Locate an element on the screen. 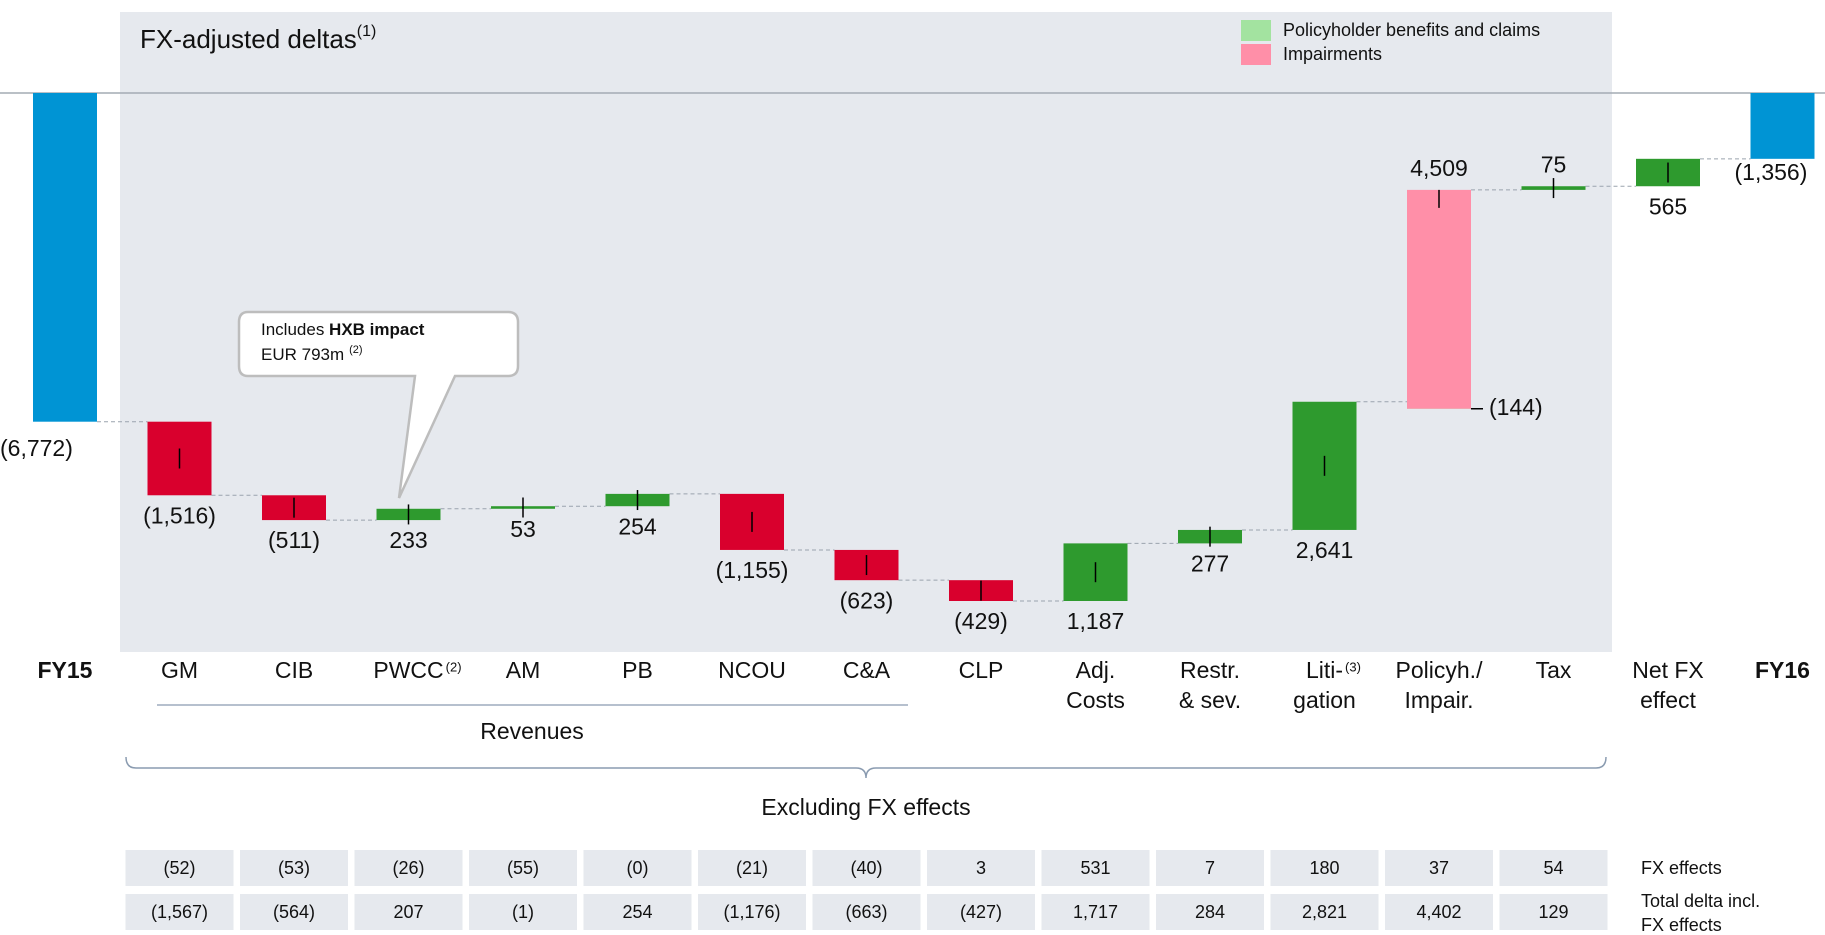  value-label: 4,509 is located at coordinates (1439, 168).